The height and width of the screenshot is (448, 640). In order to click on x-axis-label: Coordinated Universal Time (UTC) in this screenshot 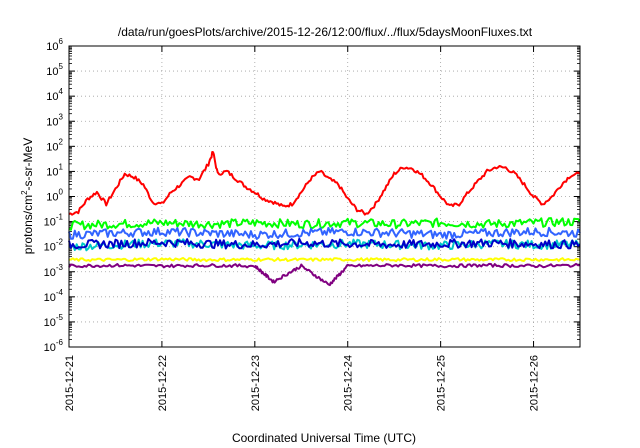, I will do `click(324, 438)`.